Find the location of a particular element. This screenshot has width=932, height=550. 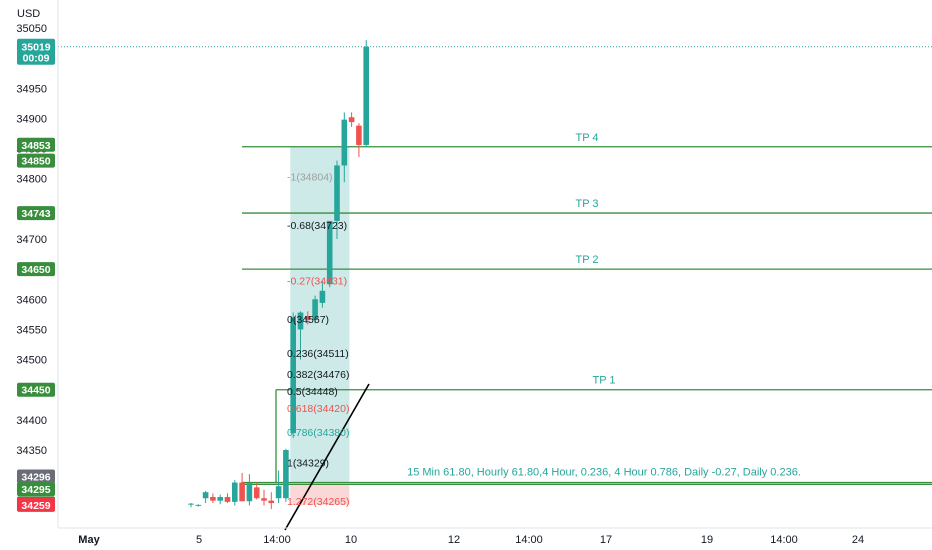

price-badge-text: 34450 is located at coordinates (35, 391).